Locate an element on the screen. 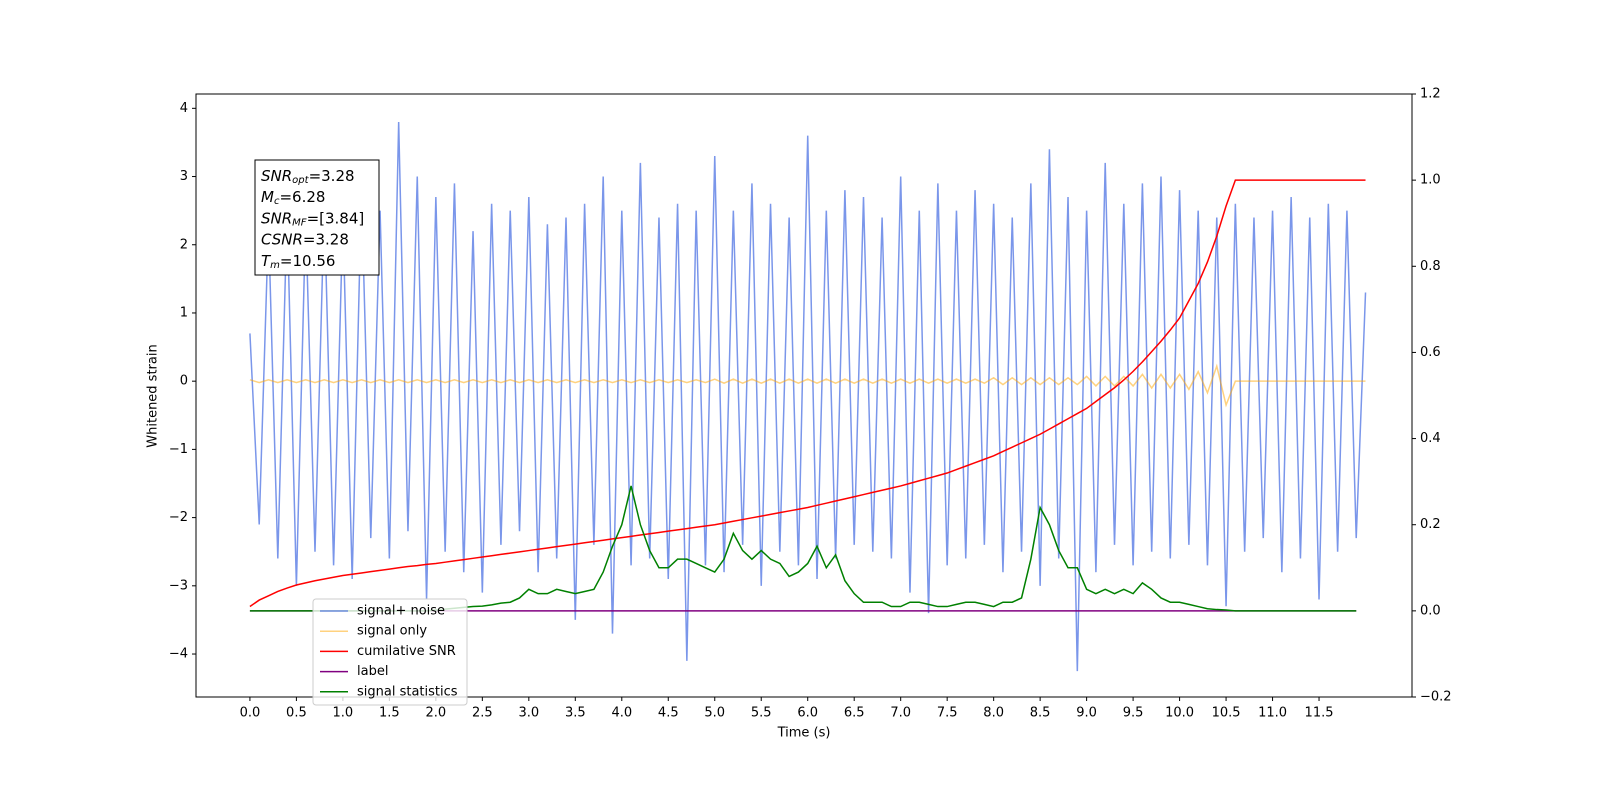 Image resolution: width=1600 pixels, height=800 pixels. y-tick-label: 2 is located at coordinates (184, 244).